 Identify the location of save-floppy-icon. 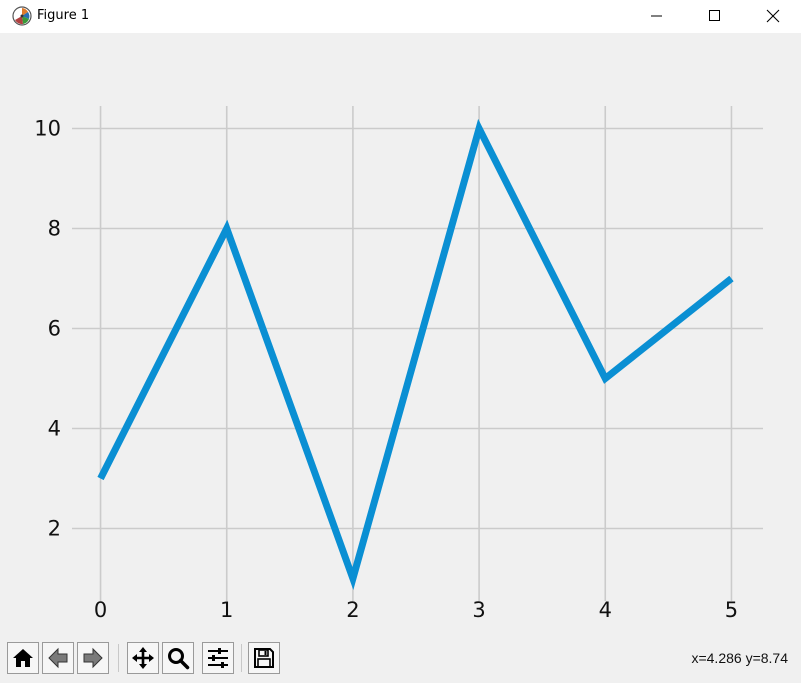
(264, 658).